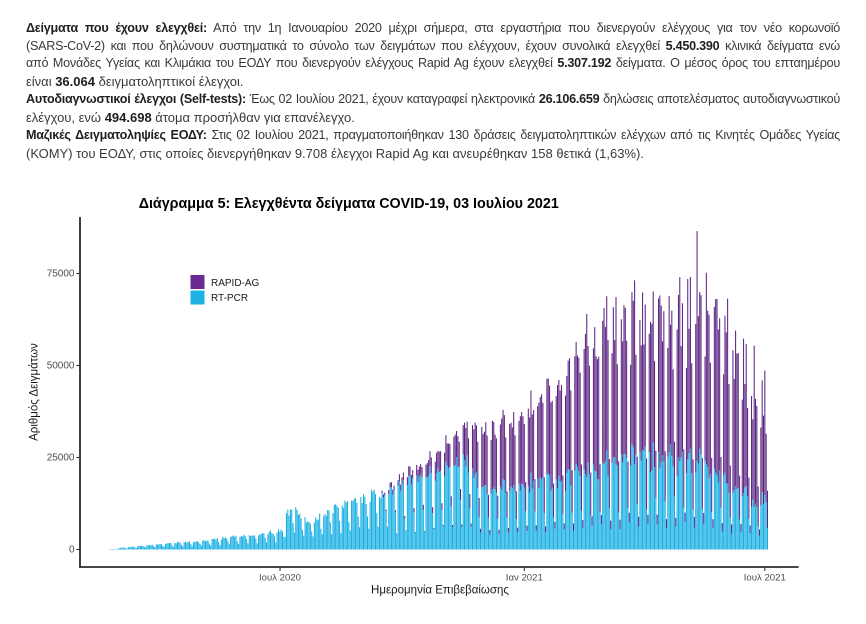  I want to click on svg-text: 75000, so click(61, 273).